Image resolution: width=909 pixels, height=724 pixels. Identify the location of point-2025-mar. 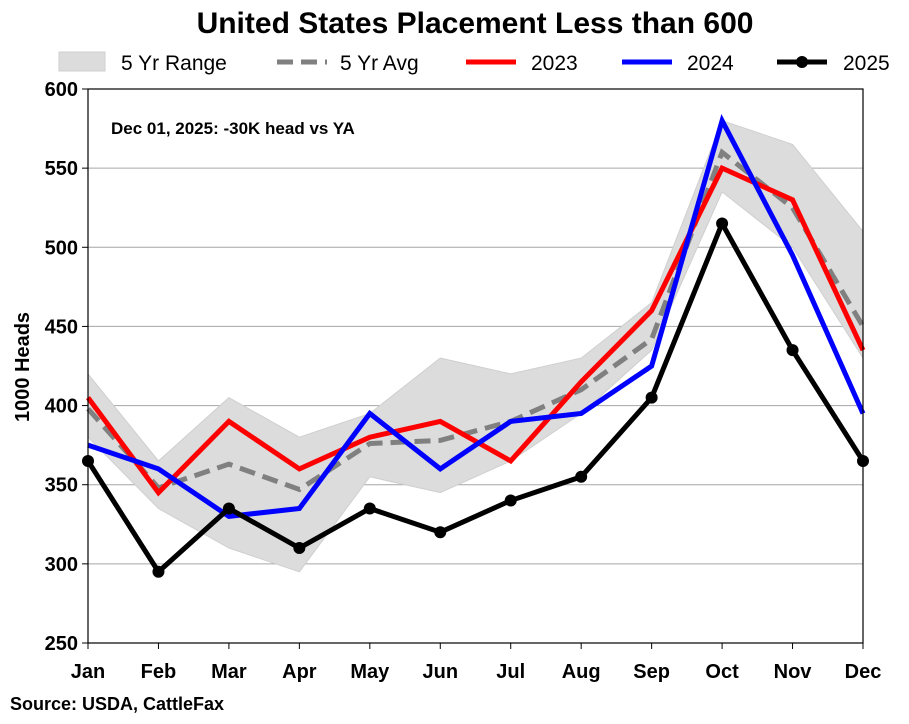
(228, 508).